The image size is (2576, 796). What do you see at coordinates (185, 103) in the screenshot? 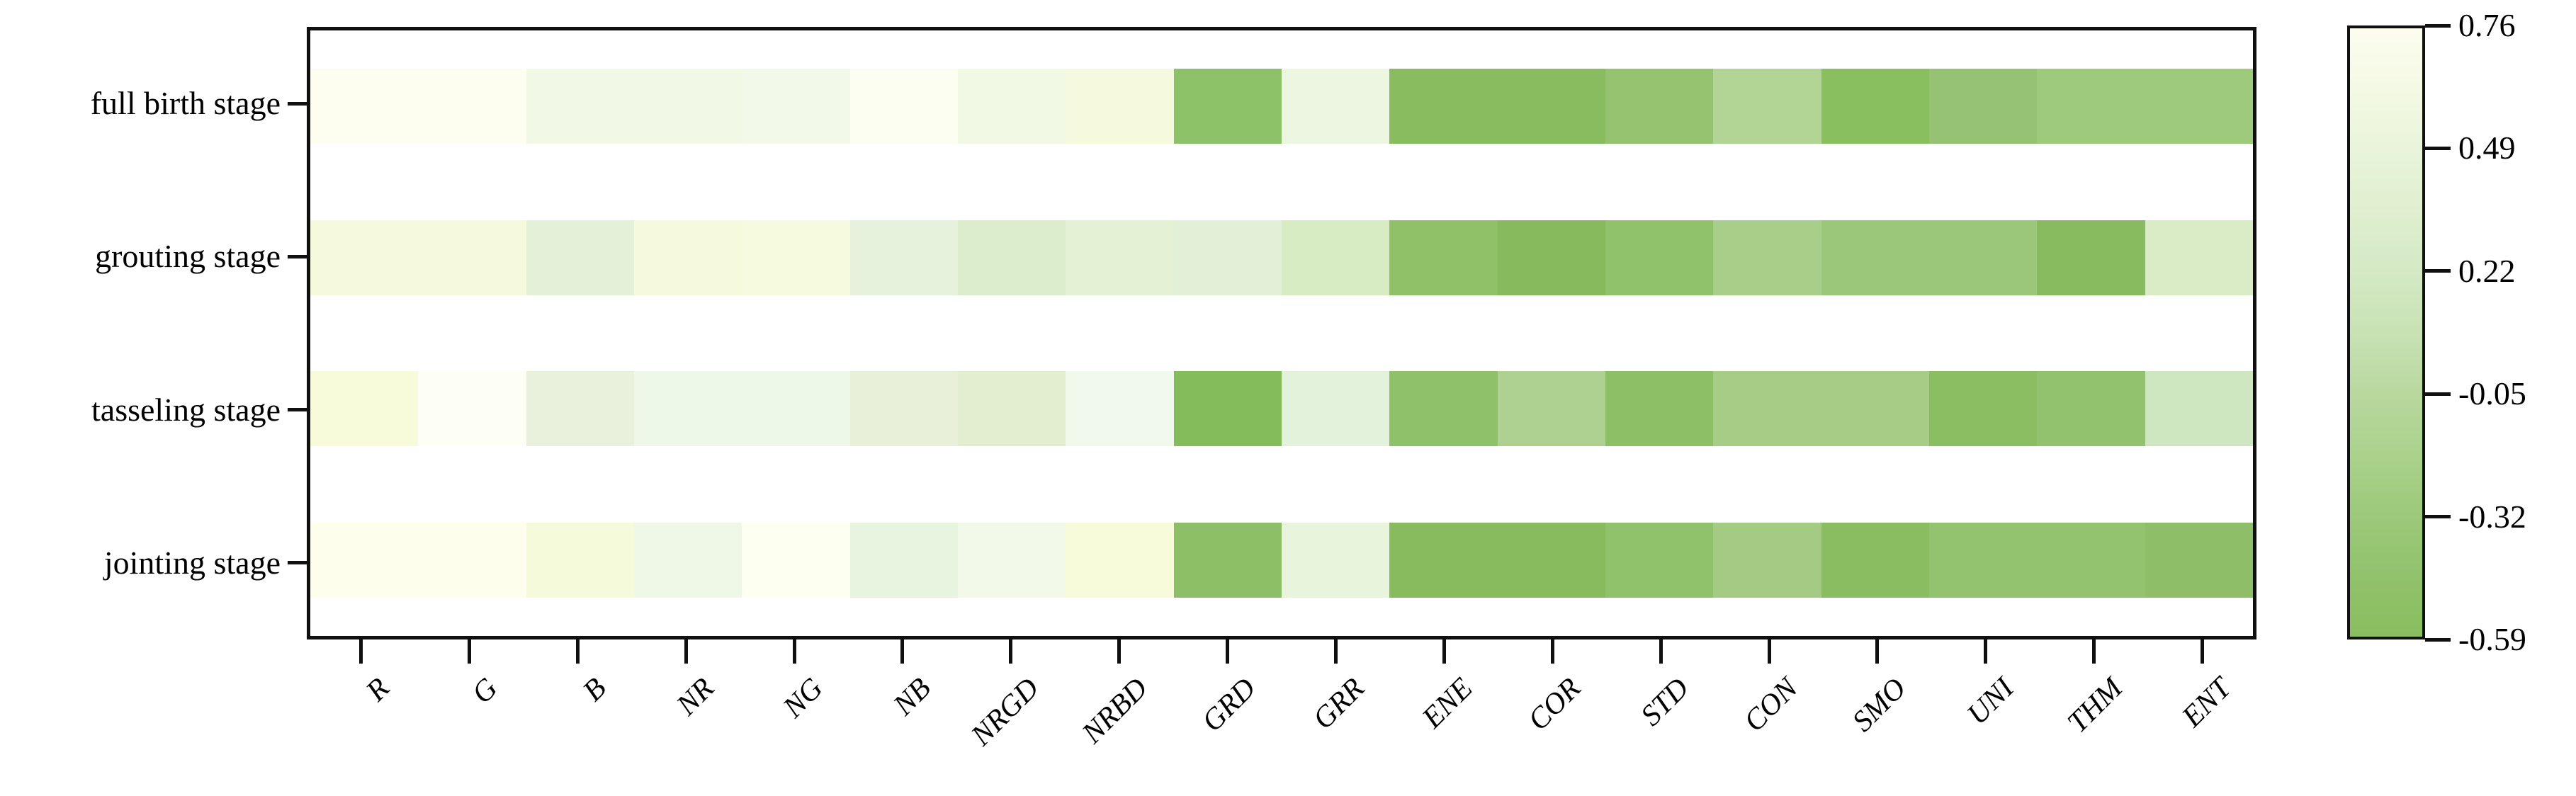
I see `y-axis-label: full birth stage` at bounding box center [185, 103].